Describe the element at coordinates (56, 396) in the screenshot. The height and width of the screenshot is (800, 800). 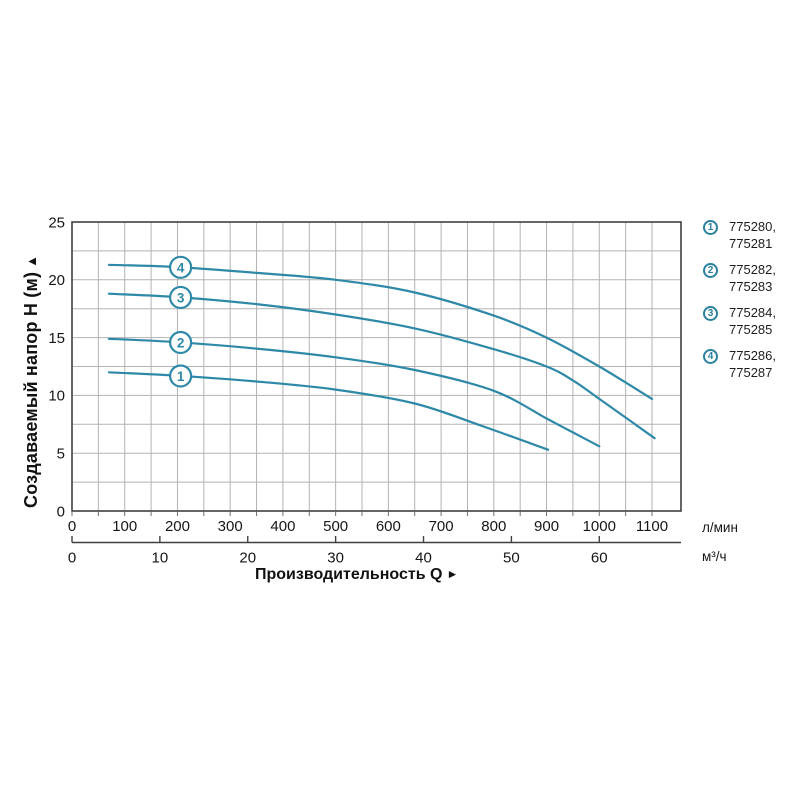
I see `y-tick-label: 10` at that location.